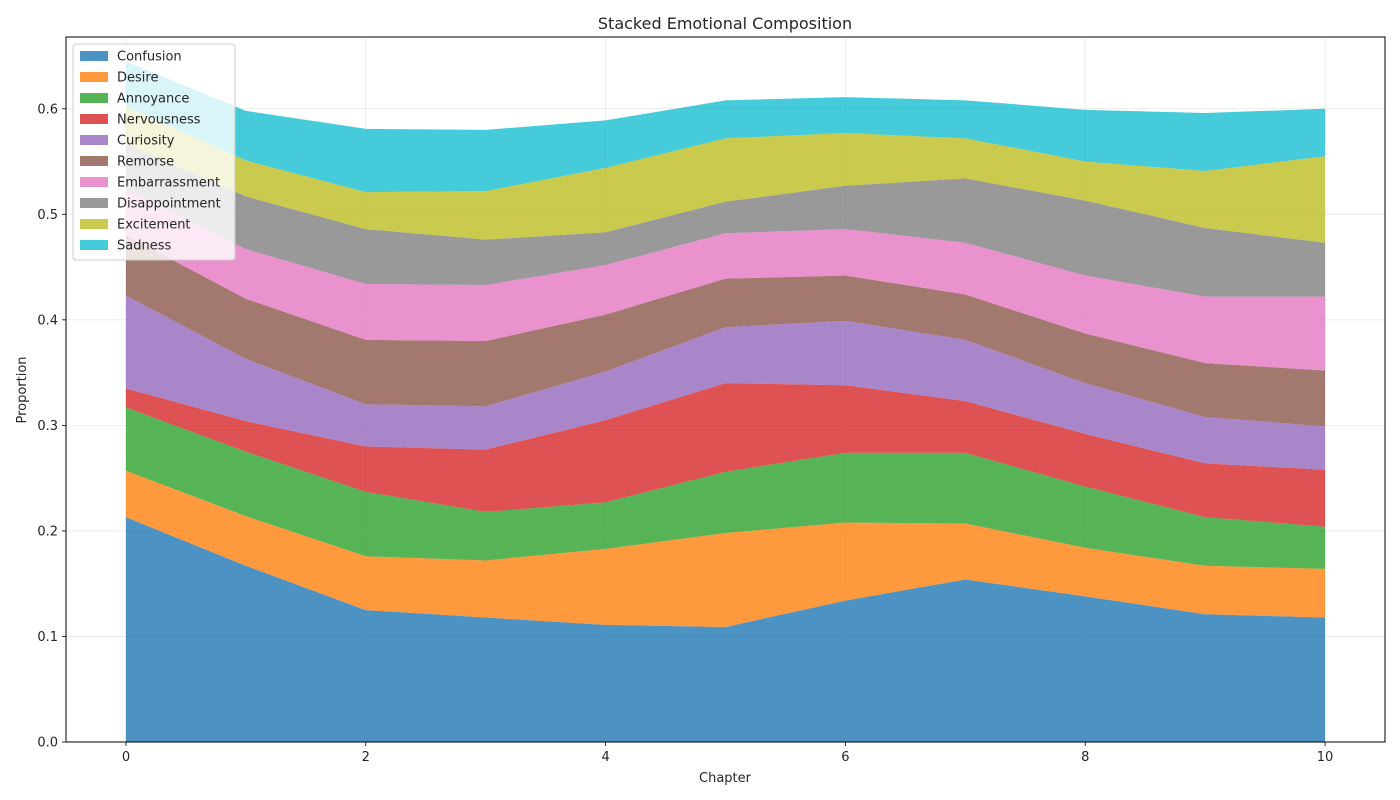 The height and width of the screenshot is (800, 1400). What do you see at coordinates (1085, 757) in the screenshot?
I see `x-tick-label: 8` at bounding box center [1085, 757].